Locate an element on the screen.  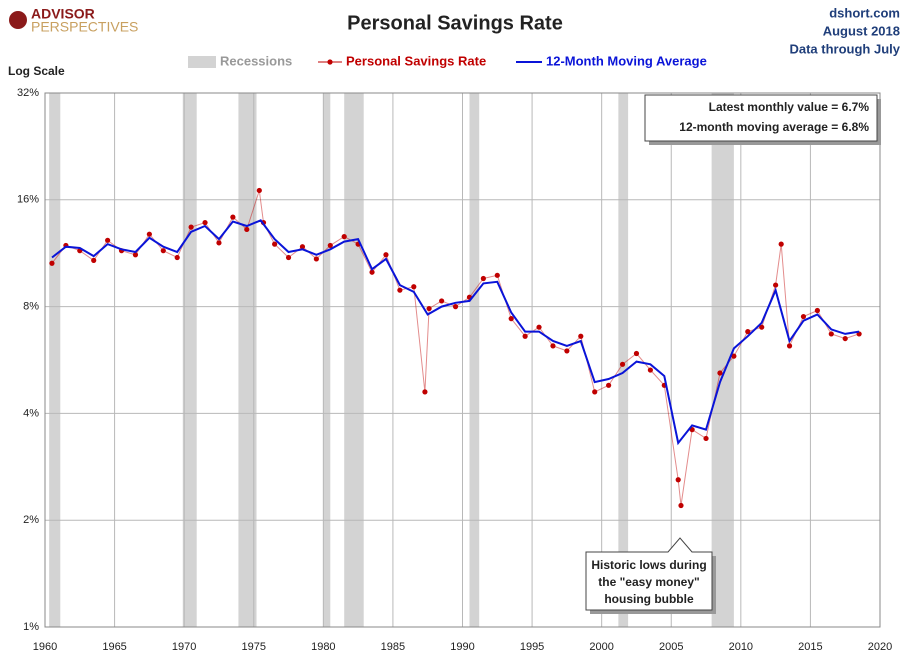
logo-mark is located at coordinates (18, 20).